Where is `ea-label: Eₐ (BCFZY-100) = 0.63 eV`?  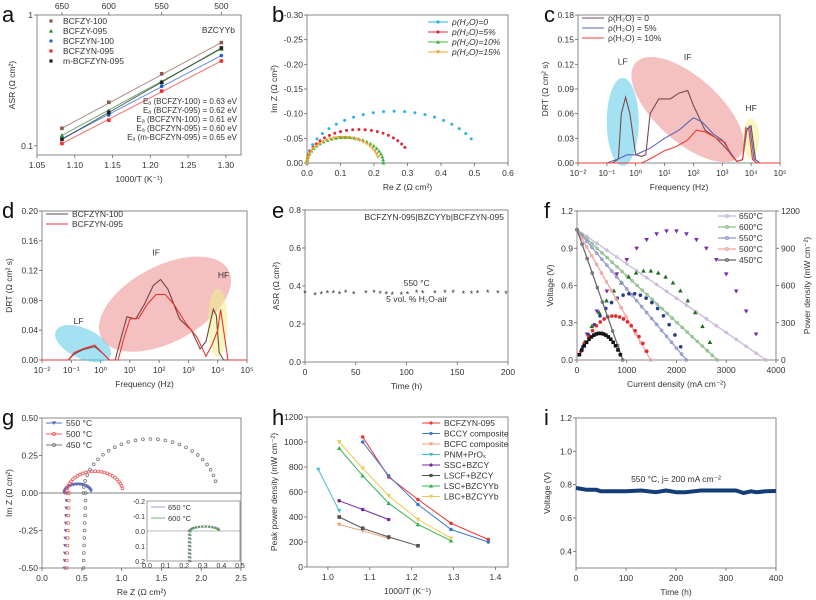
ea-label: Eₐ (BCFZY-100) = 0.63 eV is located at coordinates (190, 101).